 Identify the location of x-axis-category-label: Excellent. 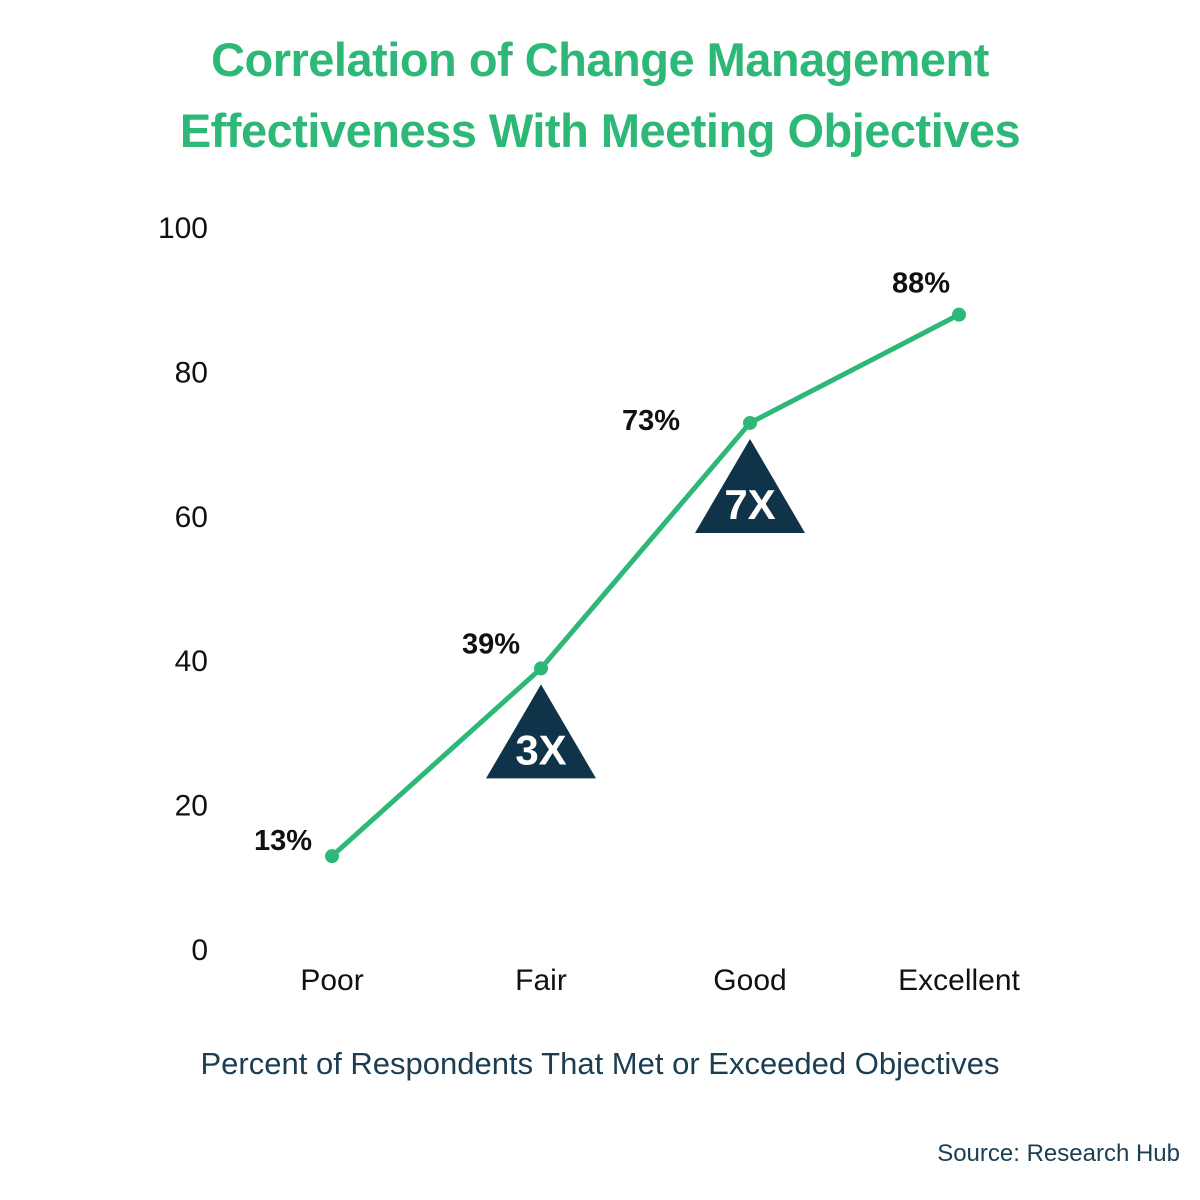
(959, 980).